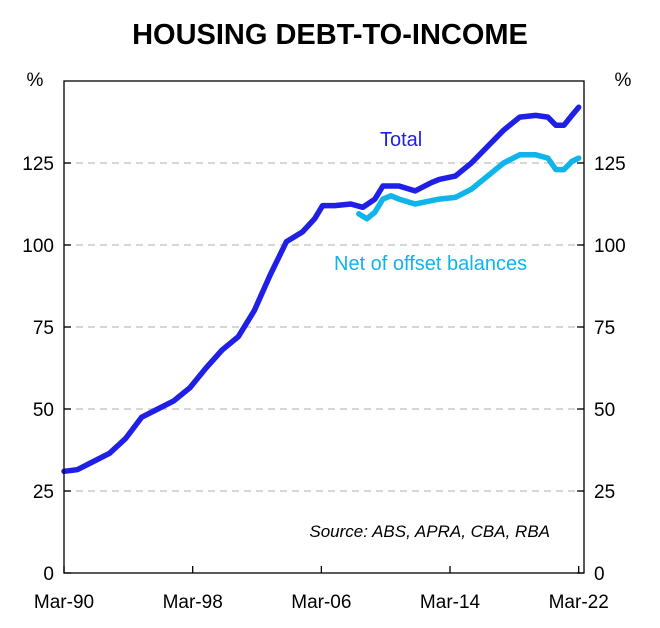 This screenshot has height=628, width=660. What do you see at coordinates (321, 589) in the screenshot?
I see `x-axis-ticks: Mar-90 Mar-98 Mar-06 Mar-14 Mar-22` at bounding box center [321, 589].